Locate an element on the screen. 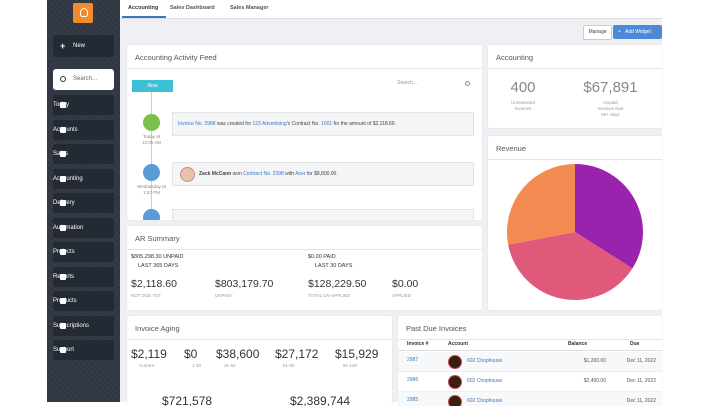 This screenshot has height=406, width=716. nav-item: Reports is located at coordinates (83, 276).